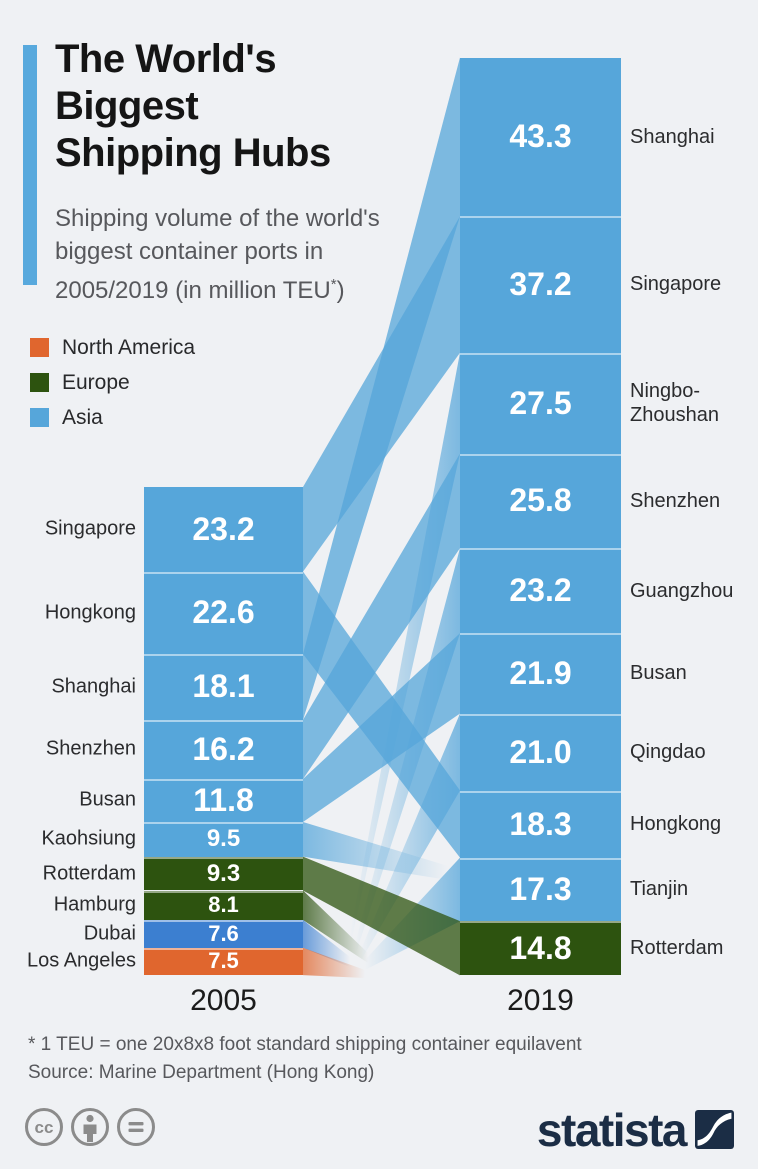  What do you see at coordinates (714, 1129) in the screenshot?
I see `statista-mark-icon` at bounding box center [714, 1129].